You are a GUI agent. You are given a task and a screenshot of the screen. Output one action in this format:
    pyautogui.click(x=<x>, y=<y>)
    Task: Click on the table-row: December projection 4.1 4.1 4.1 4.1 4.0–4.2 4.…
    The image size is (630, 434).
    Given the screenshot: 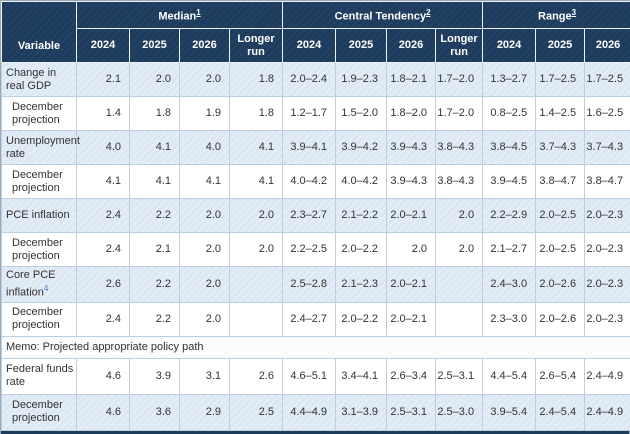 What is the action you would take?
    pyautogui.click(x=315, y=181)
    